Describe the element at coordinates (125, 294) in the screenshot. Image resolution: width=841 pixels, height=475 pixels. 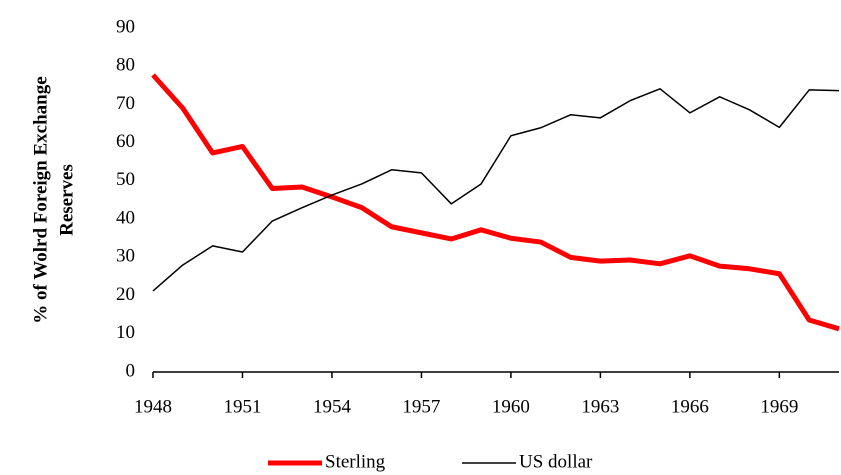
I see `y-tick-label: 20` at that location.